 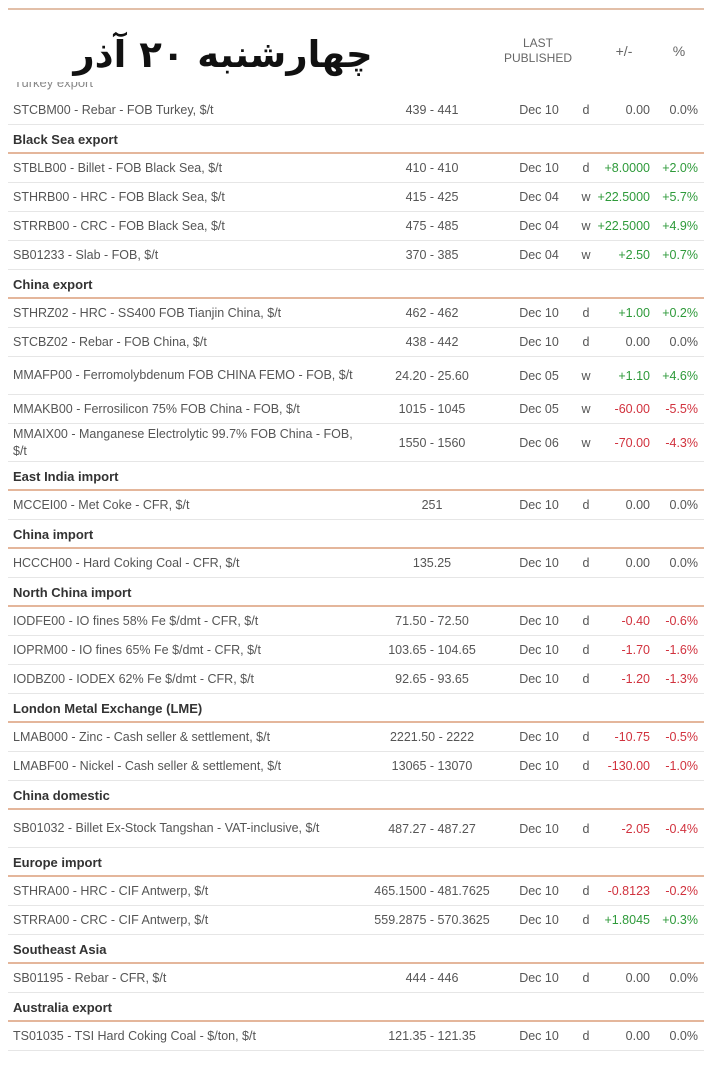 What do you see at coordinates (432, 409) in the screenshot?
I see `row-range: 1015 - 1045` at bounding box center [432, 409].